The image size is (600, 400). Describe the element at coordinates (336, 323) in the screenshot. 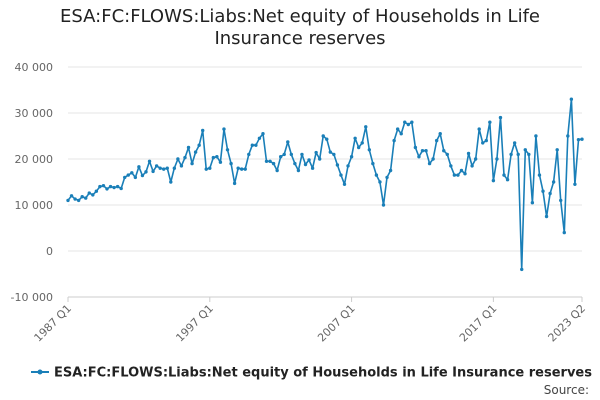

I see `x-tick-label: 2007 Q1` at that location.